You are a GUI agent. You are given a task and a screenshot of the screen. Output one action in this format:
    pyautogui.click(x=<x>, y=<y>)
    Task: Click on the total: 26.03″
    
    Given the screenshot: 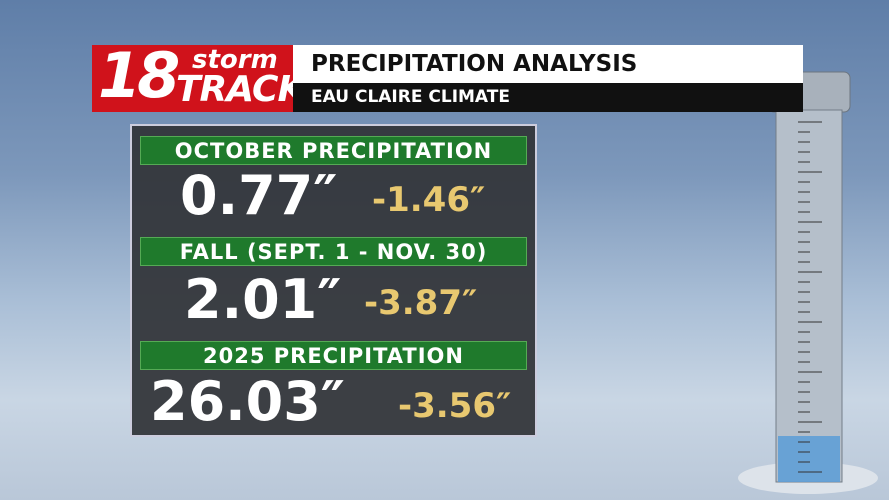 What is the action you would take?
    pyautogui.click(x=247, y=401)
    